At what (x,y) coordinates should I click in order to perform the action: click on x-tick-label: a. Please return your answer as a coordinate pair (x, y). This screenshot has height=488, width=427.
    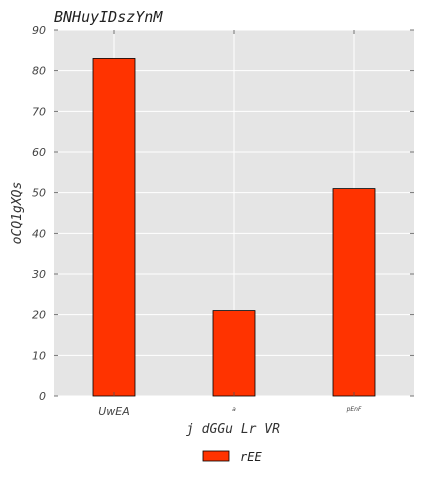
    Looking at the image, I should click on (234, 409).